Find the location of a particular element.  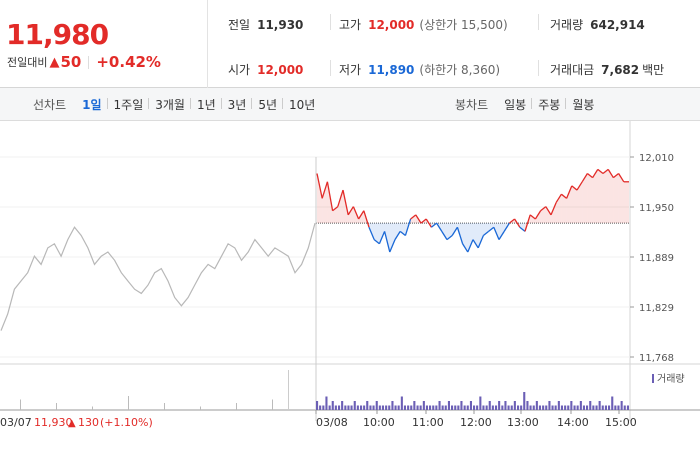

stat-high: 고가 12,000 (상한가 15,500) is located at coordinates (423, 24).